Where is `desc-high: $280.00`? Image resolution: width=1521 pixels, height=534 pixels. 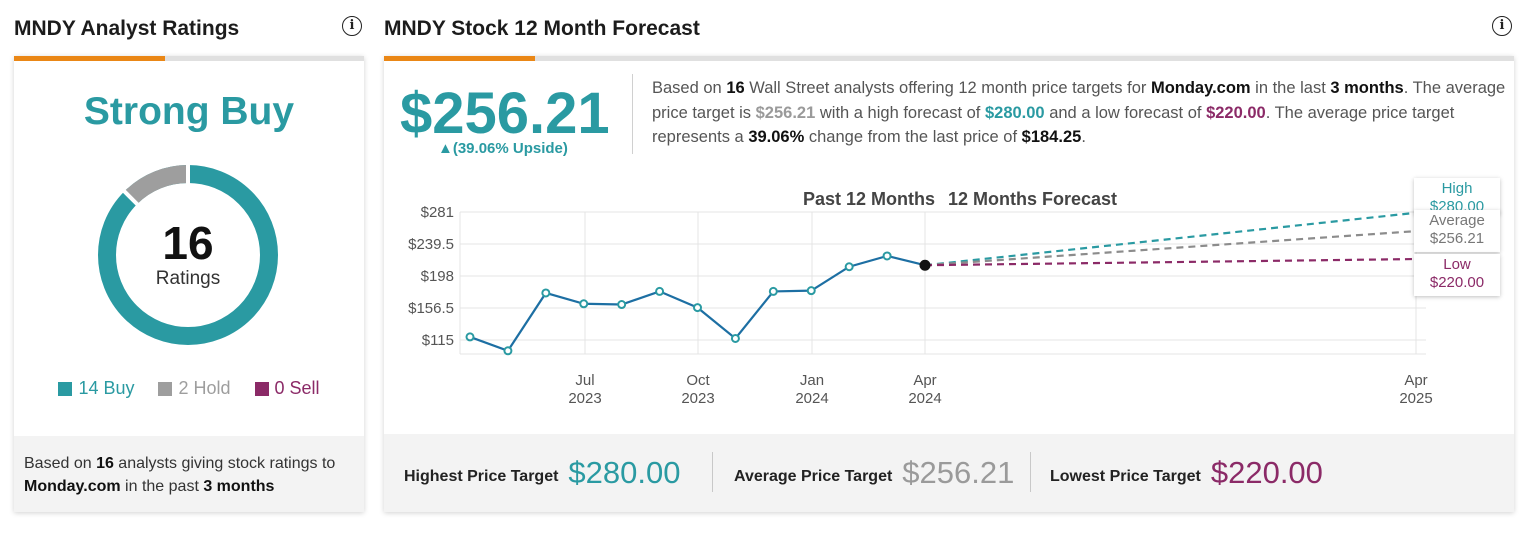
desc-high: $280.00 is located at coordinates (1014, 112).